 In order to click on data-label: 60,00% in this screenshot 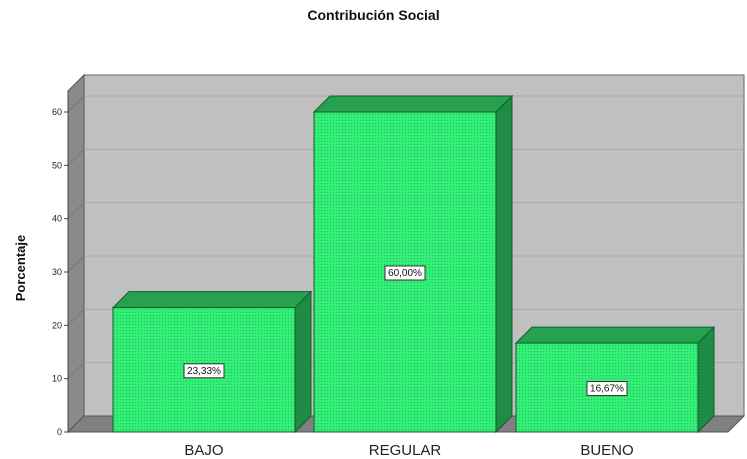, I will do `click(405, 273)`.